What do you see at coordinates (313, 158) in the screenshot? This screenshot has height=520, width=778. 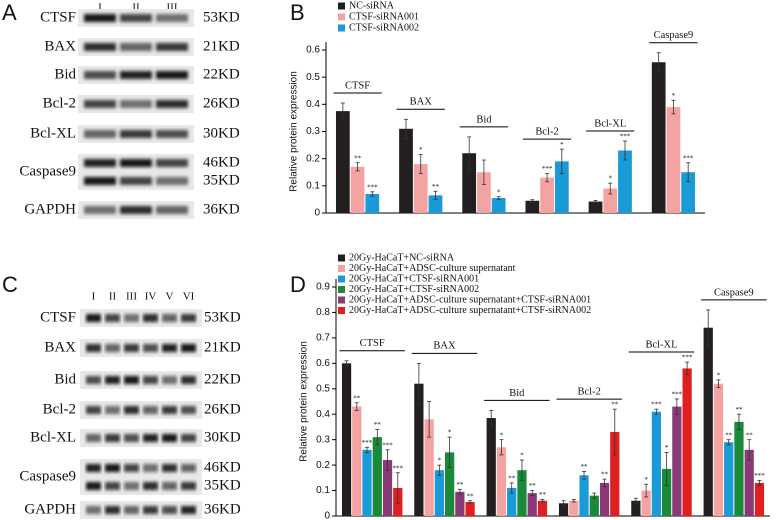 I see `y-tick-label: 0.2` at bounding box center [313, 158].